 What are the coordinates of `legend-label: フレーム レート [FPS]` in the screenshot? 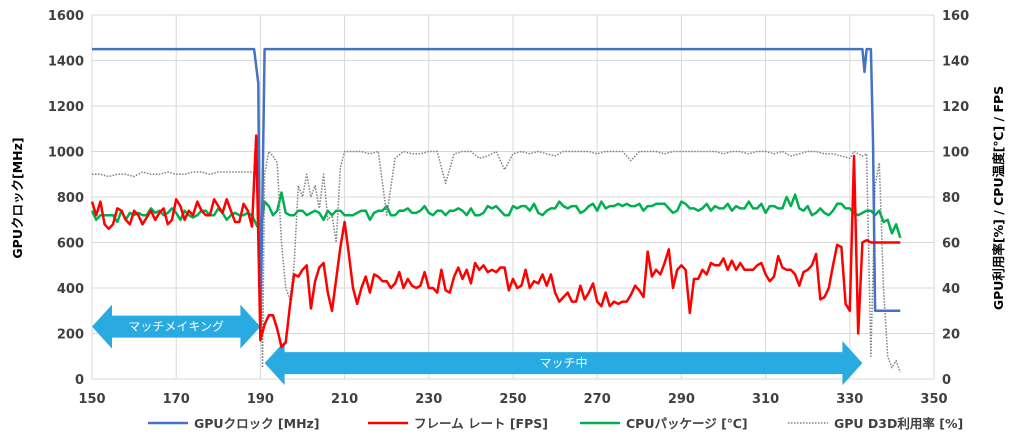 It's located at (481, 423).